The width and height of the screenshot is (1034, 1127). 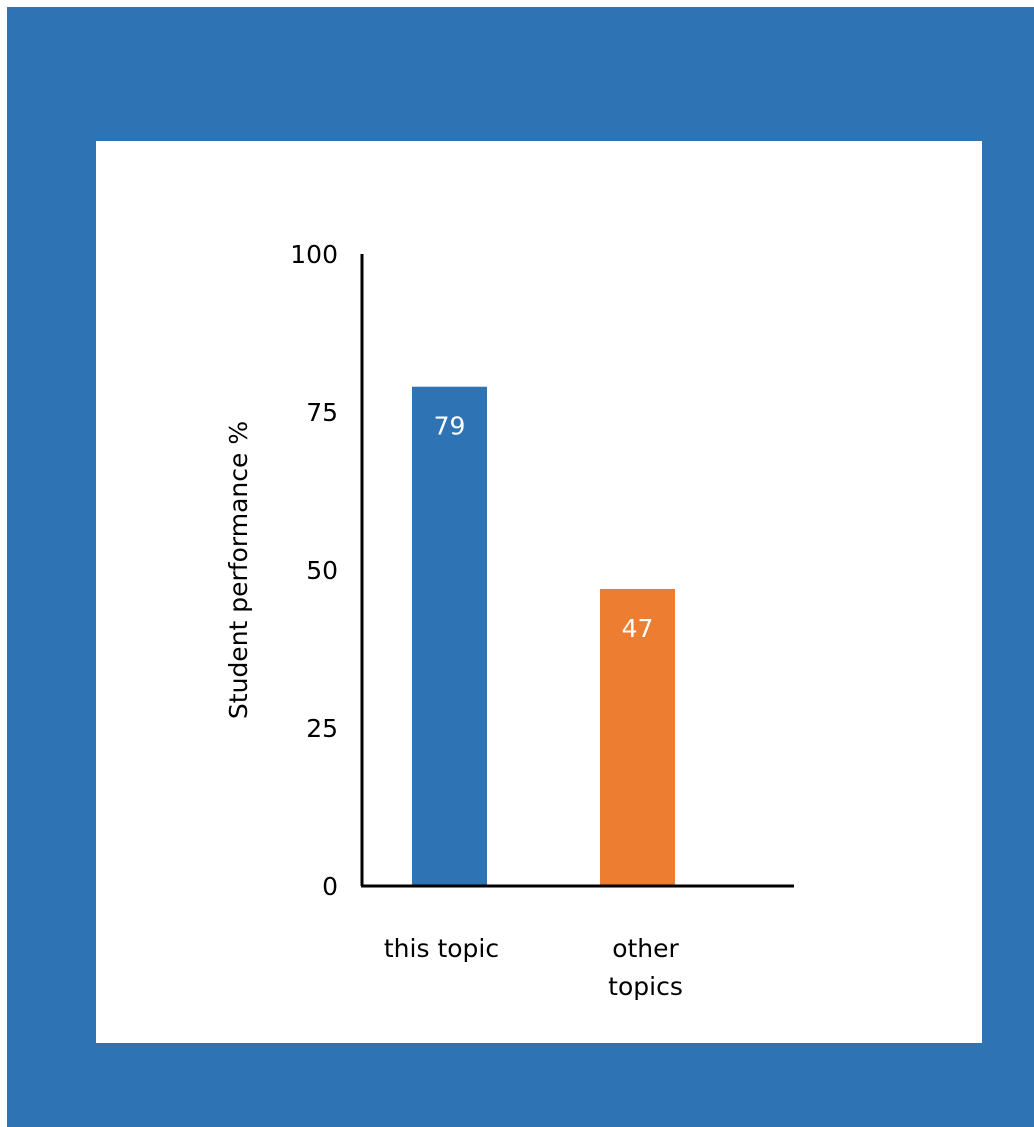 I want to click on y-tick-label: 0, so click(x=330, y=886).